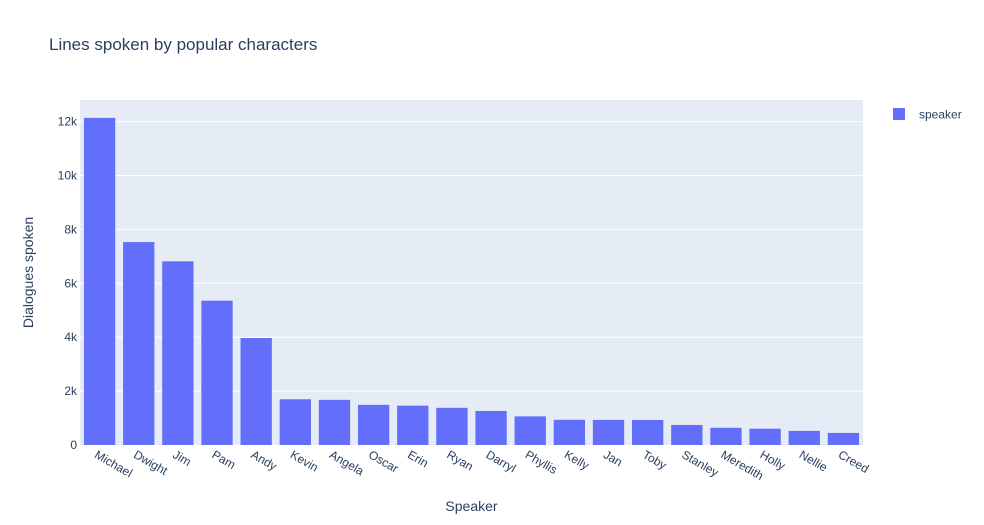  What do you see at coordinates (843, 438) in the screenshot?
I see `bar-creed` at bounding box center [843, 438].